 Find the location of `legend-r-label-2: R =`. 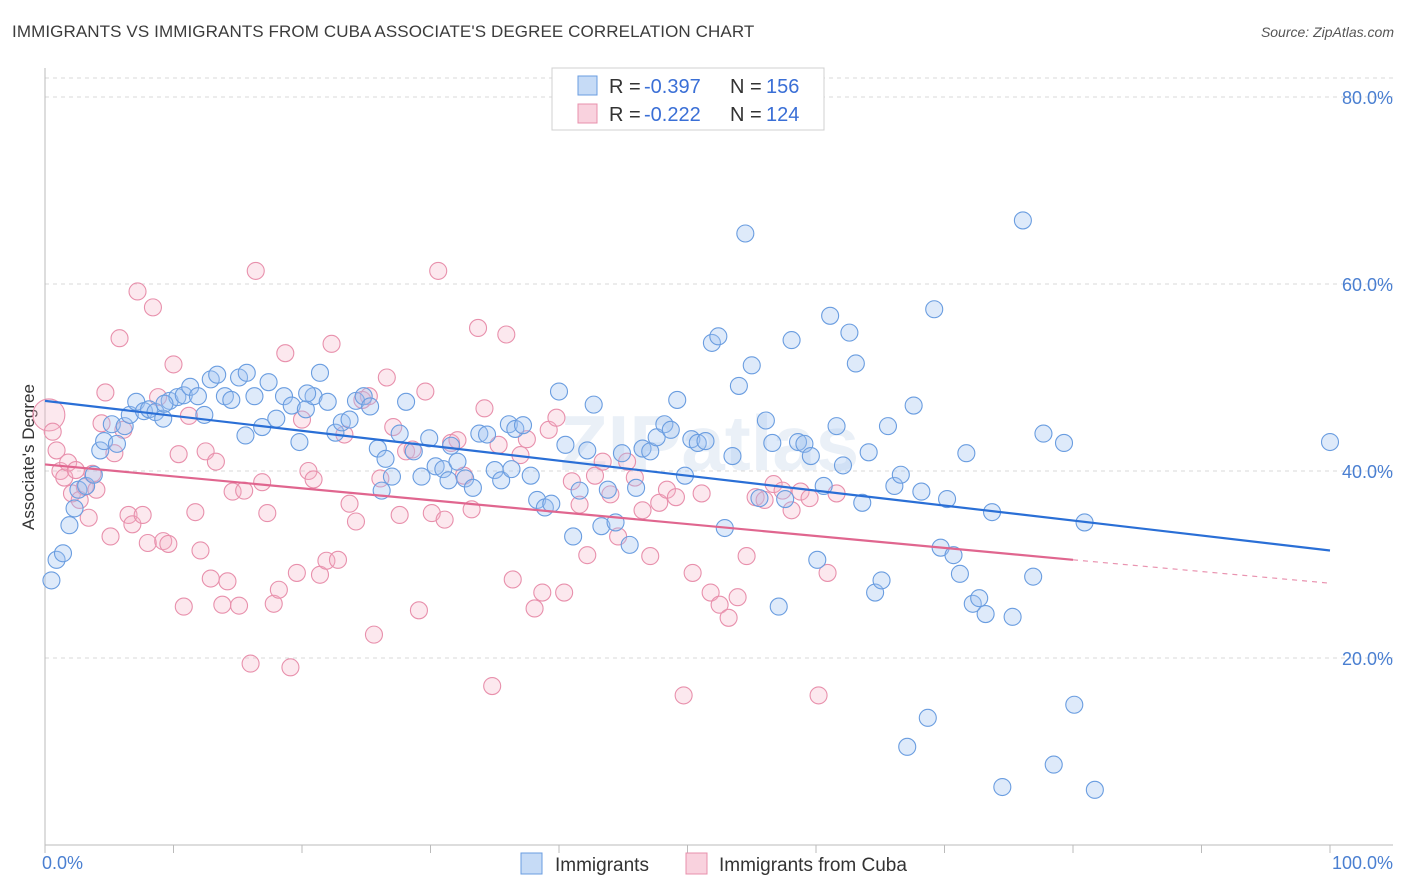

legend-r-label-2: R = is located at coordinates (625, 115).